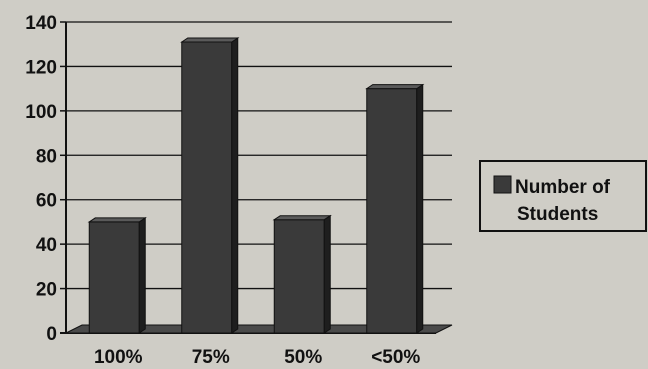  Describe the element at coordinates (46, 290) in the screenshot. I see `y-tick-label: 20` at that location.